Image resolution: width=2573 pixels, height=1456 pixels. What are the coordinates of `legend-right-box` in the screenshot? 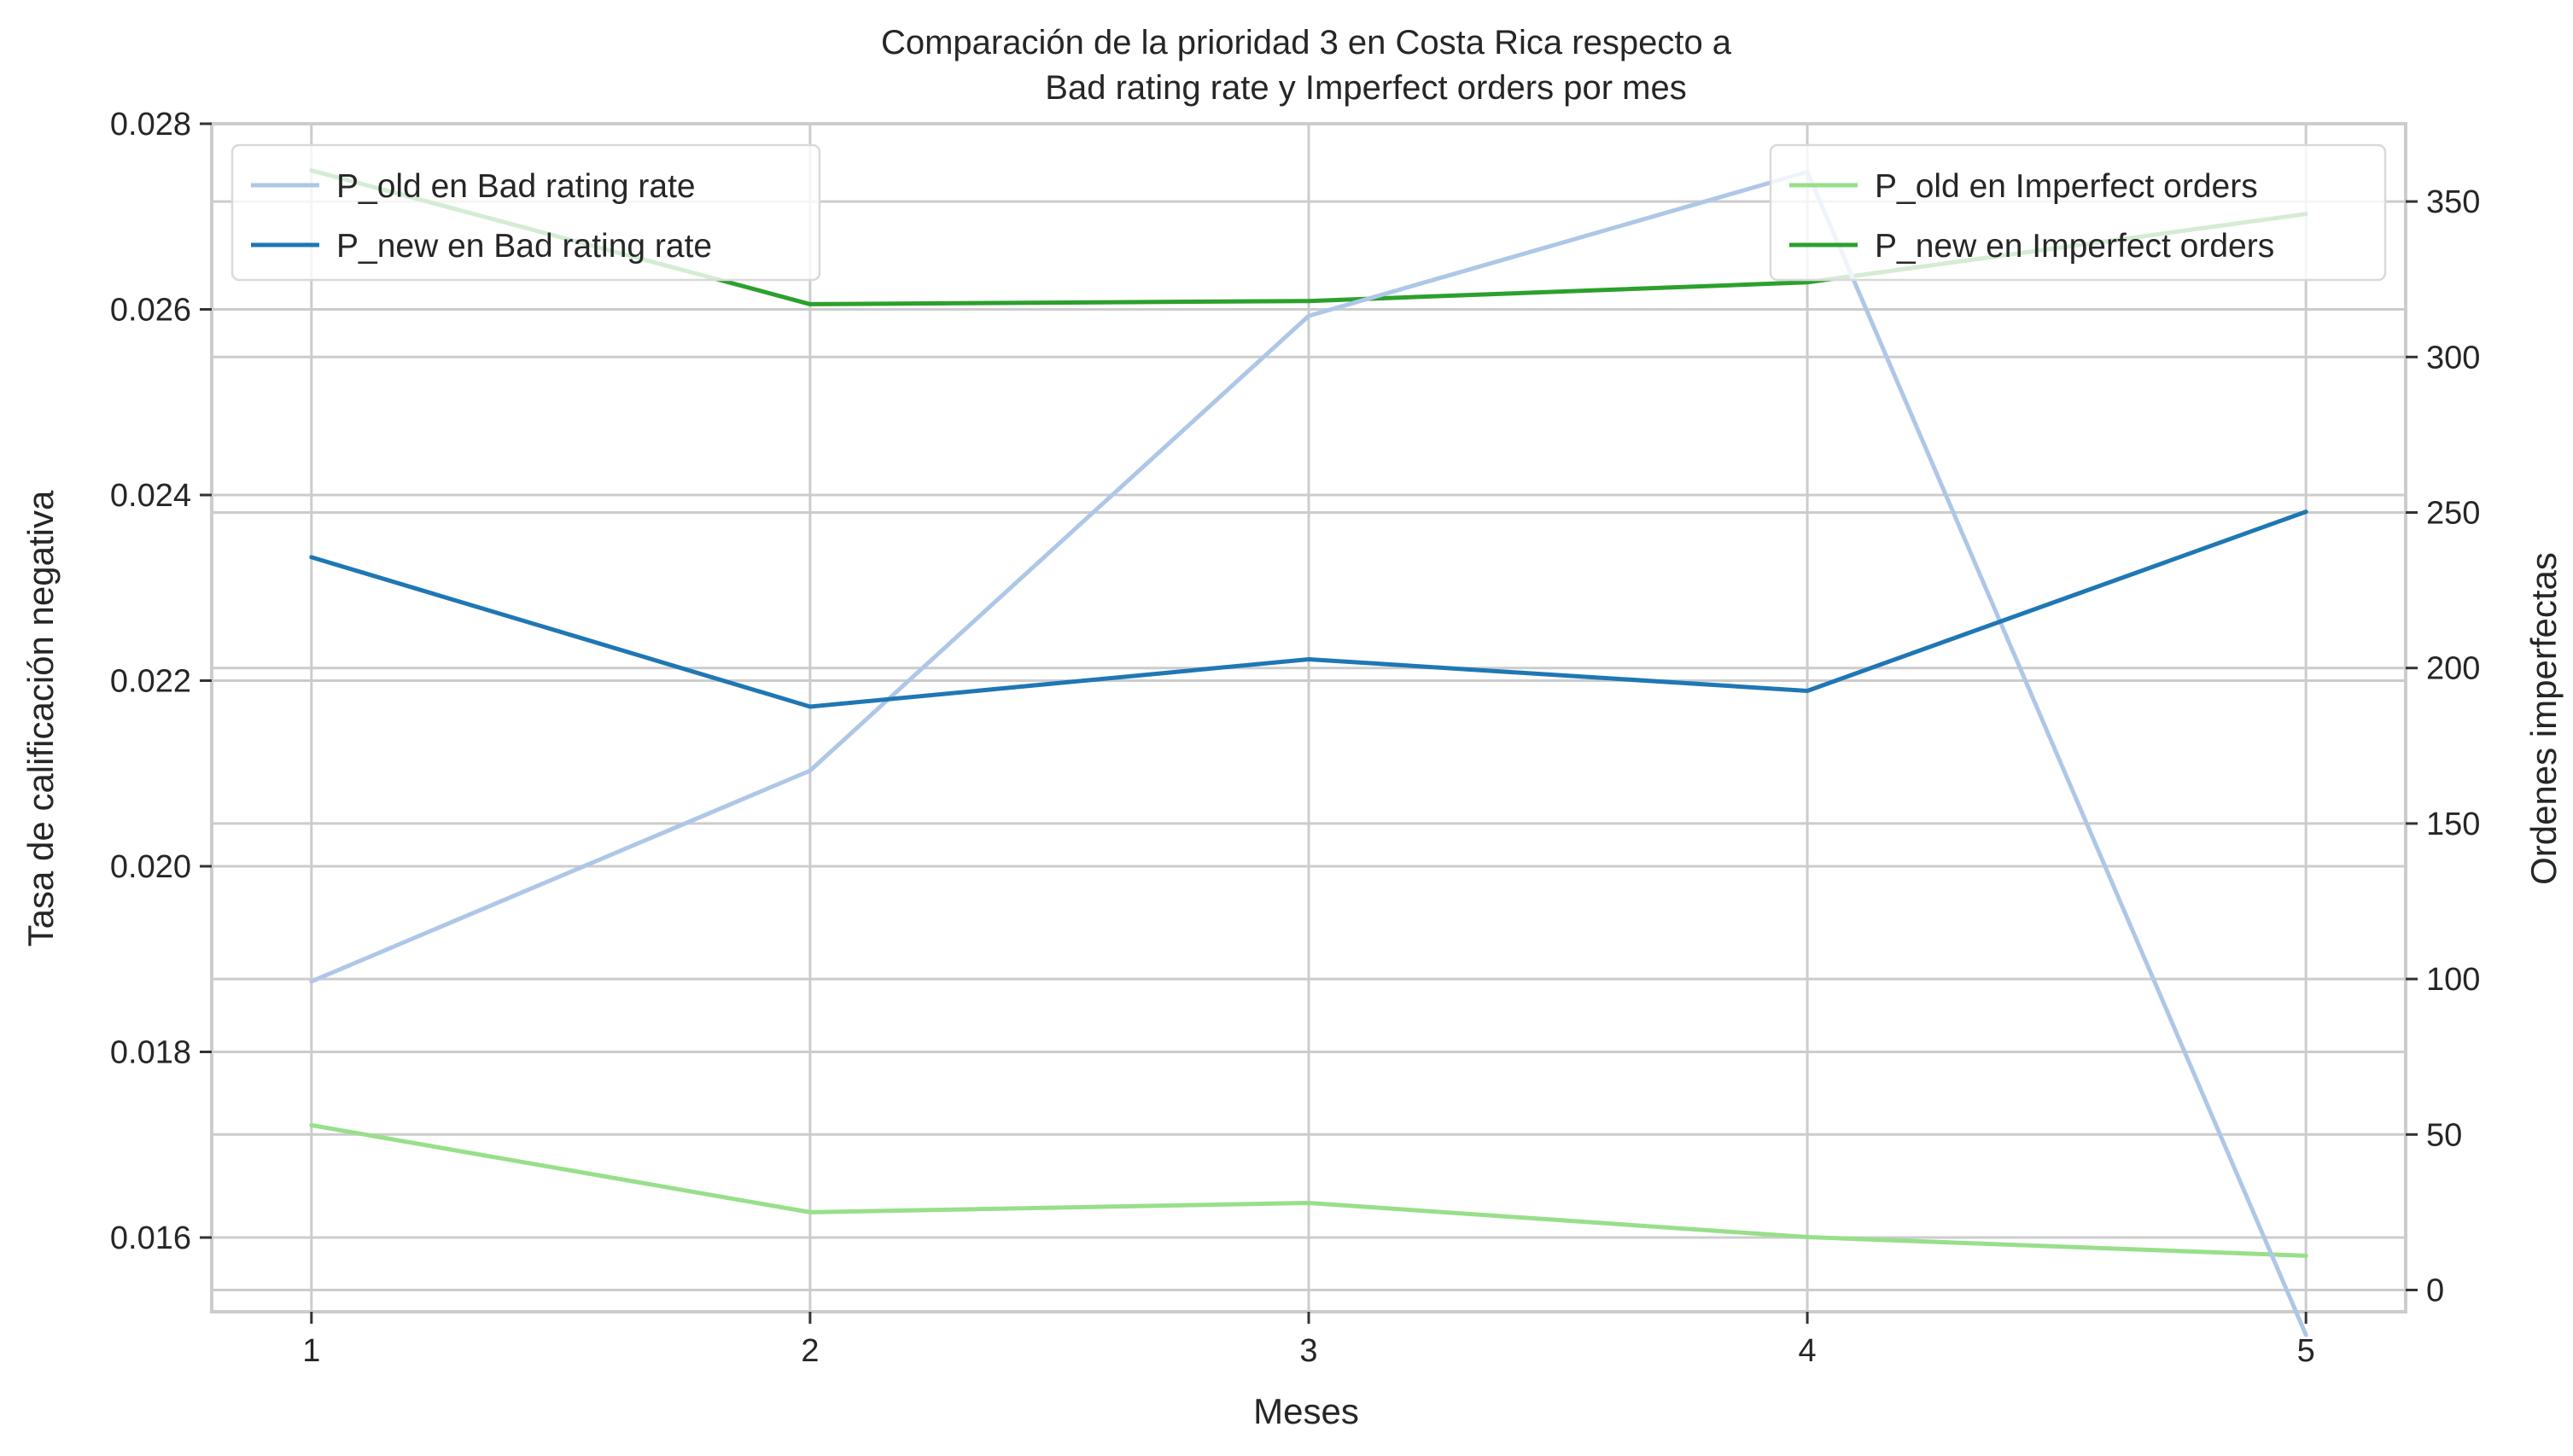 It's located at (2078, 213).